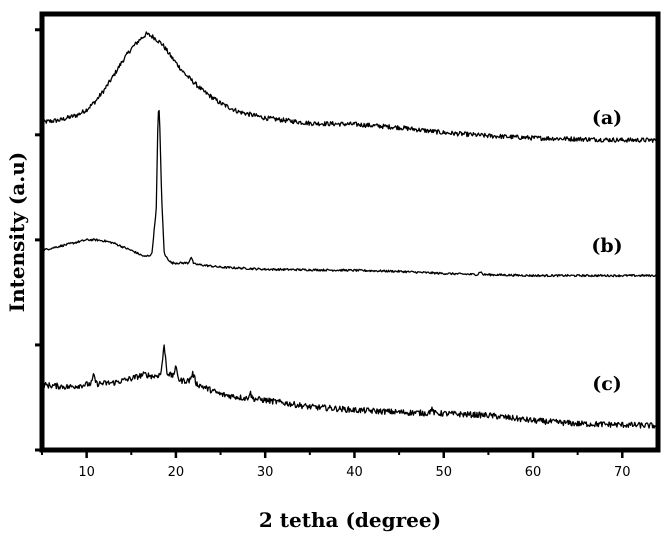 The width and height of the screenshot is (667, 538). I want to click on x-tick-label: 30, so click(265, 472).